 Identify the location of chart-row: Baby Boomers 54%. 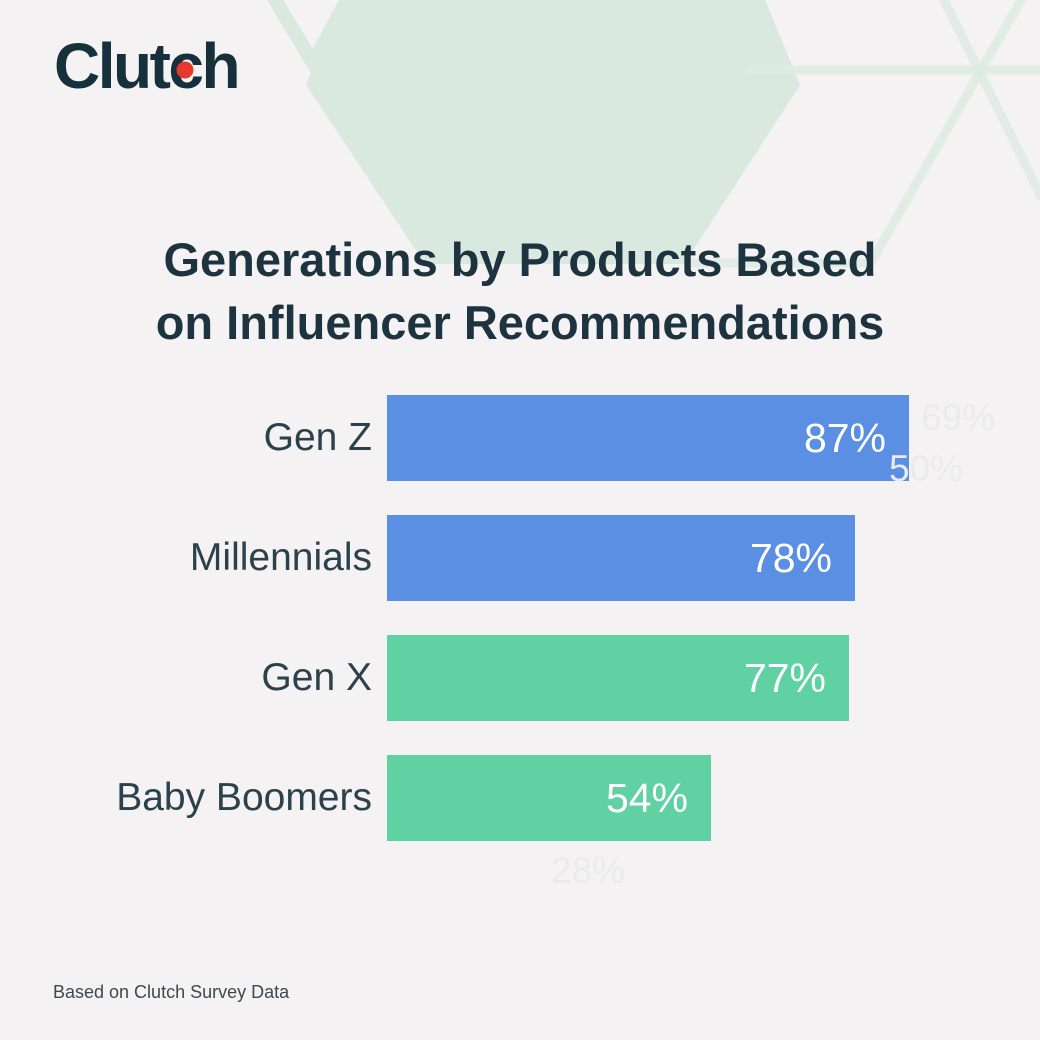
(529, 798).